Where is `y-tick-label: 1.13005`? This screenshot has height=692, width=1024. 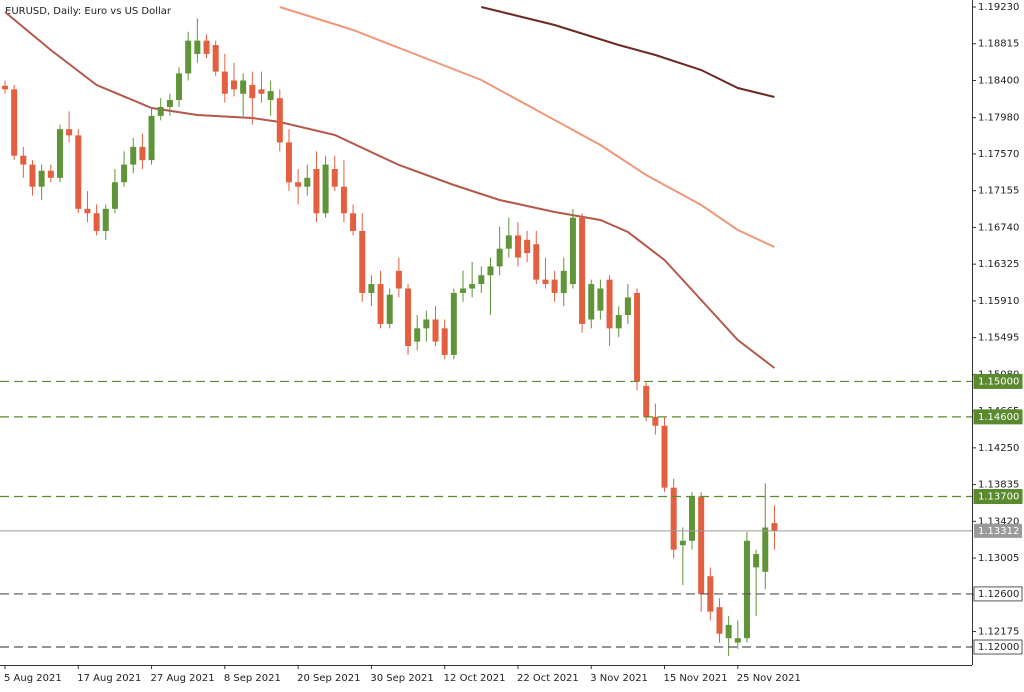 y-tick-label: 1.13005 is located at coordinates (998, 558).